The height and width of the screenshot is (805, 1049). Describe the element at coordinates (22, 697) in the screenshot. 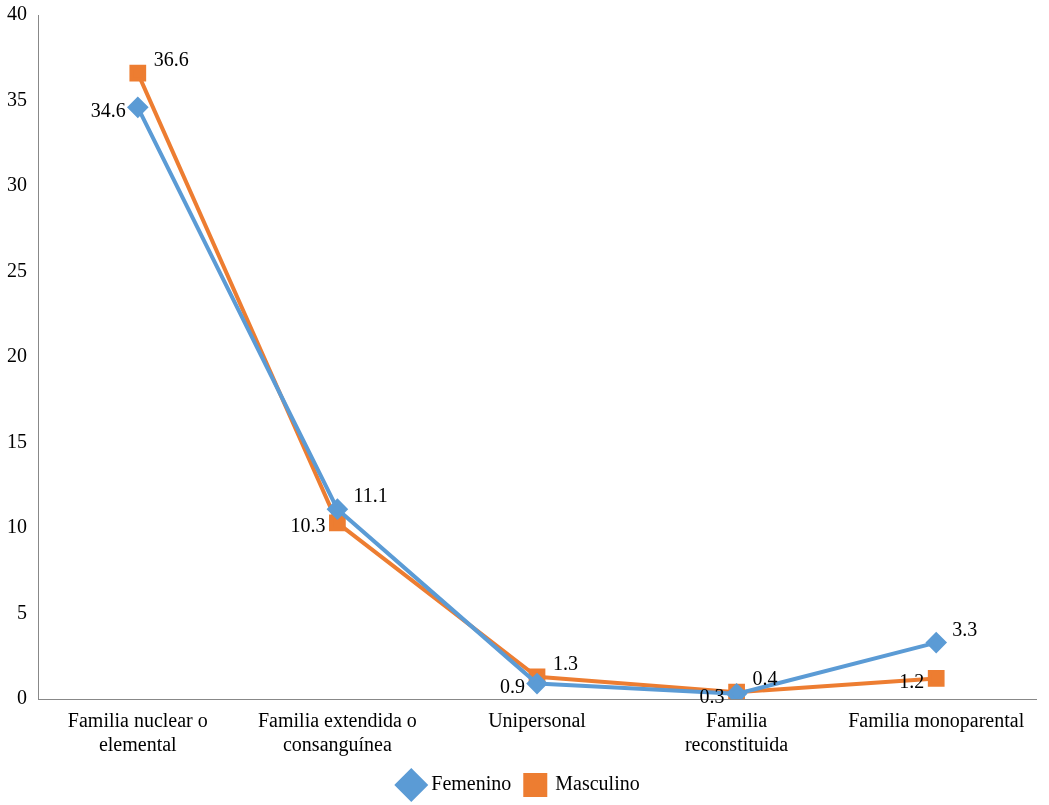

I see `y-tick-label: 0` at that location.